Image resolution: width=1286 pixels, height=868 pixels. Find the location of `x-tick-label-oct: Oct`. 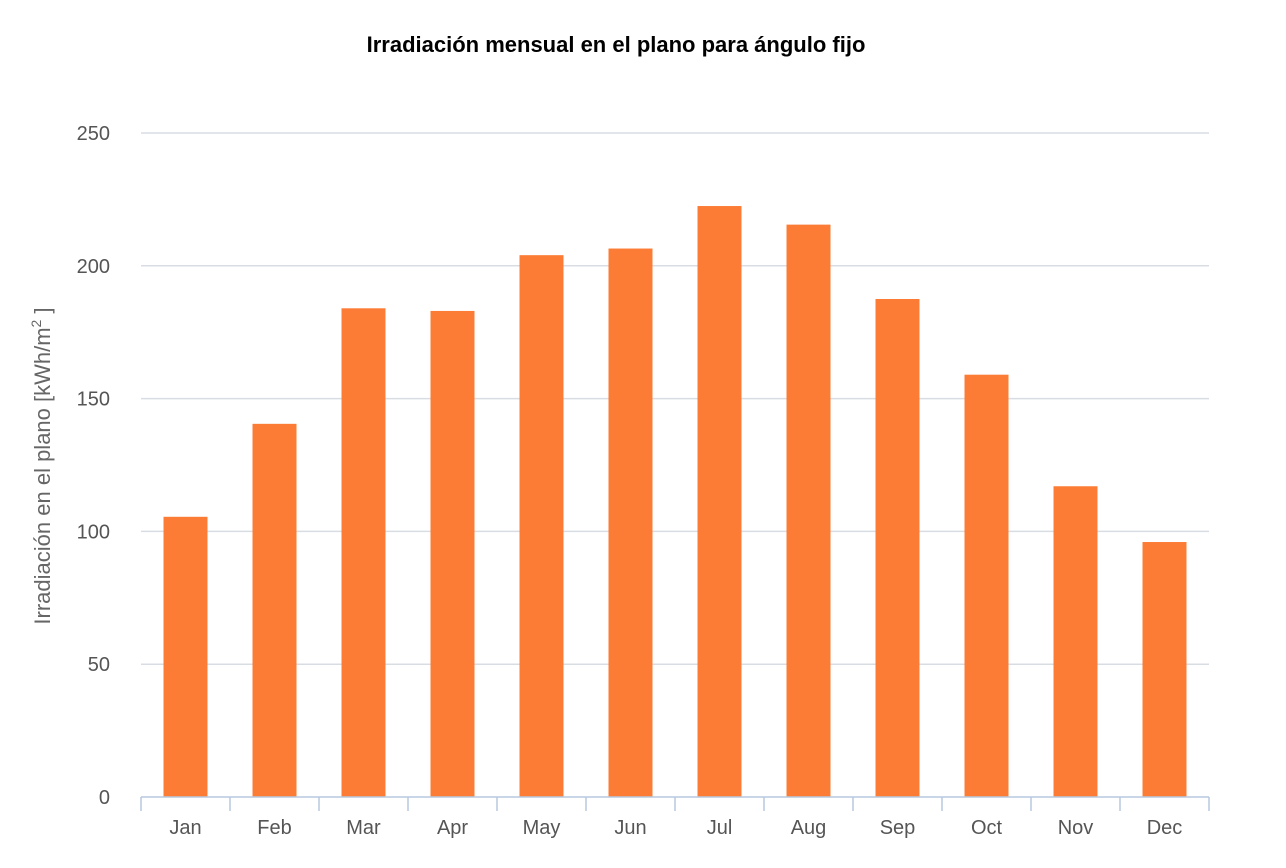

x-tick-label-oct: Oct is located at coordinates (987, 828).